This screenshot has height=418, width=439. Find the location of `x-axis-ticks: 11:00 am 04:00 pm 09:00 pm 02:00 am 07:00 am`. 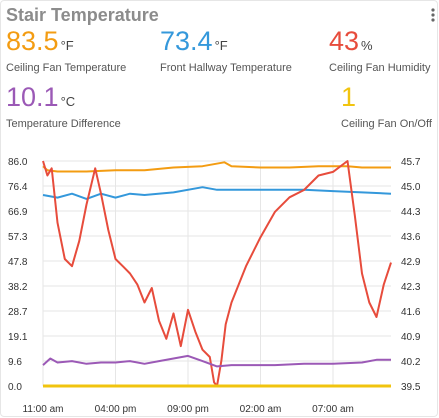

x-axis-ticks: 11:00 am 04:00 pm 09:00 pm 02:00 am 07:00 am is located at coordinates (188, 409).